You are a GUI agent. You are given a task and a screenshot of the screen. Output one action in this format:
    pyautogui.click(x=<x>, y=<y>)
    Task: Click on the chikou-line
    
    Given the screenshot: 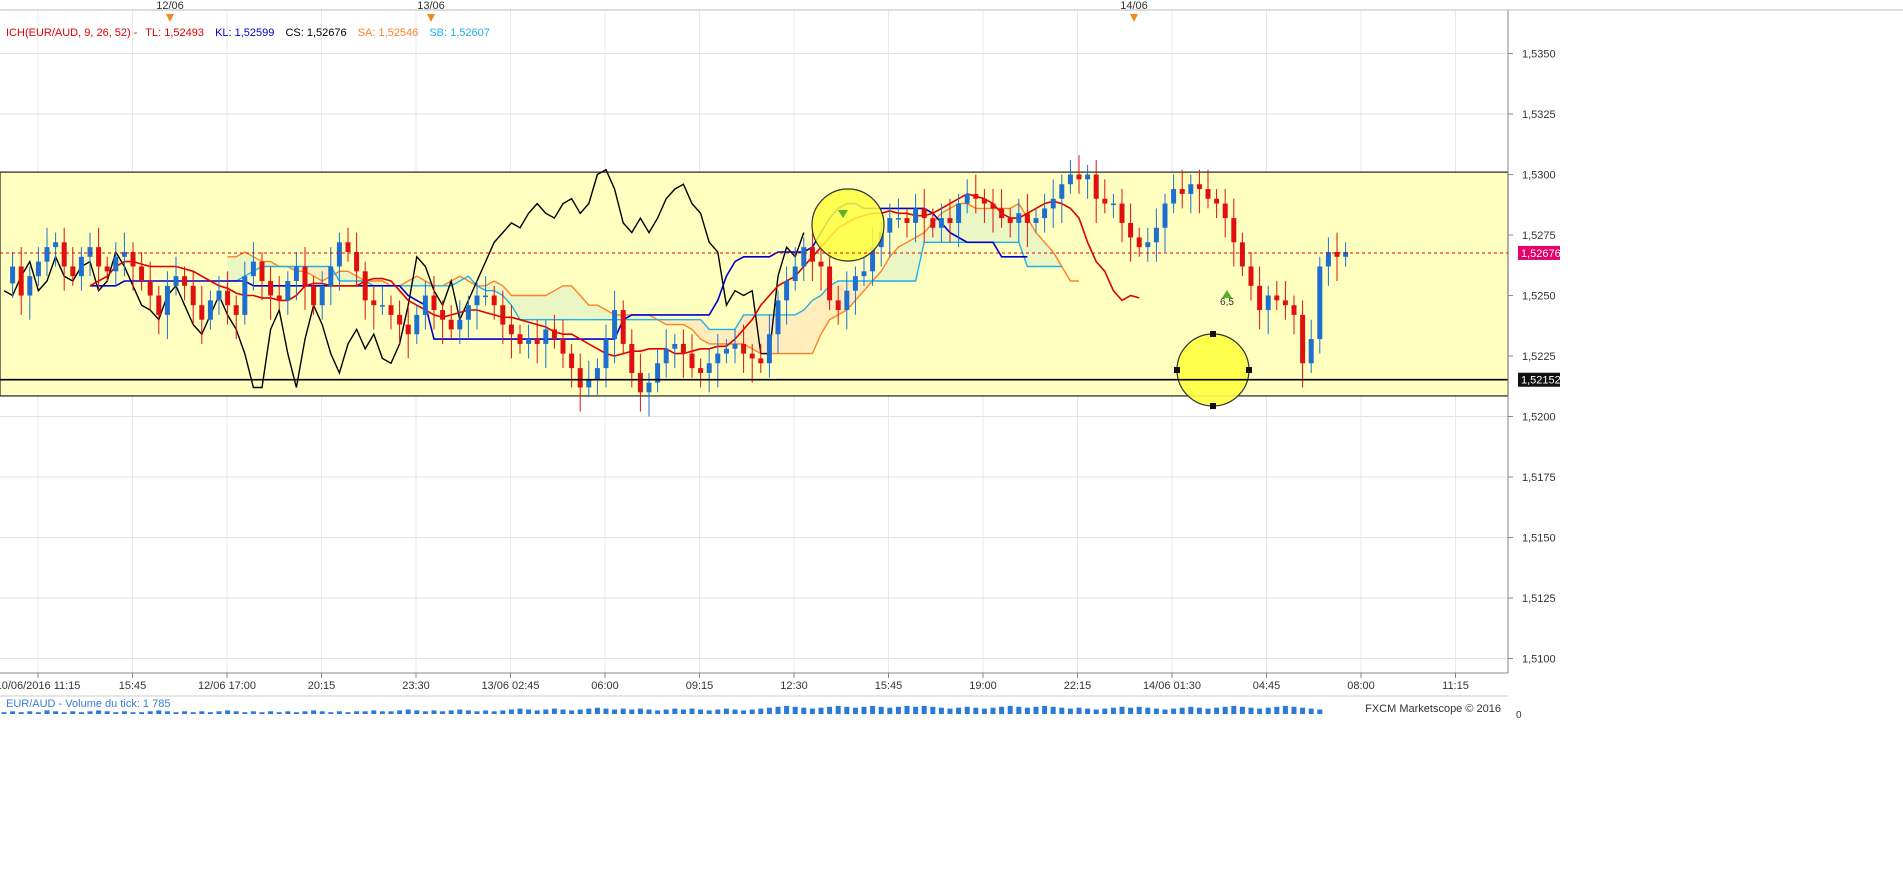 What is the action you would take?
    pyautogui.click(x=404, y=278)
    